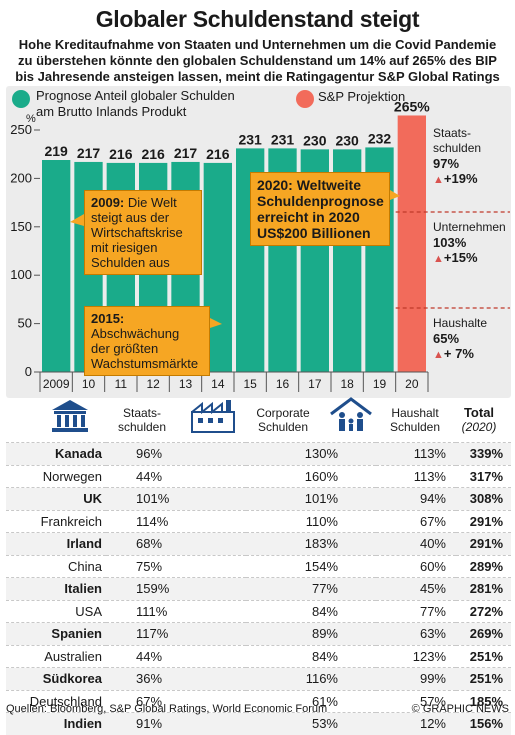  I want to click on table-row: Norwegen 44% 160% 113% 317%, so click(258, 476).